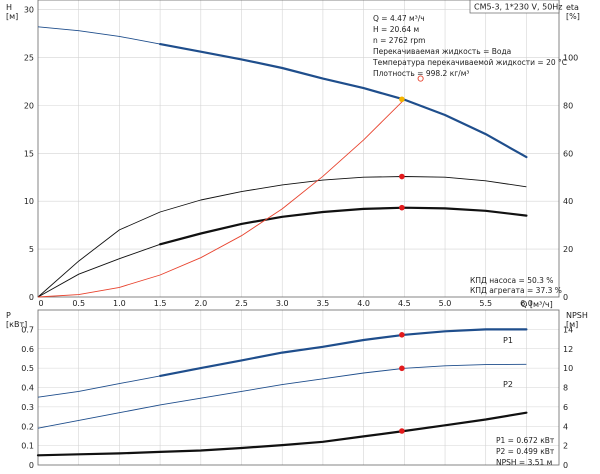  Describe the element at coordinates (572, 7) in the screenshot. I see `y-right-label-top: eta` at that location.